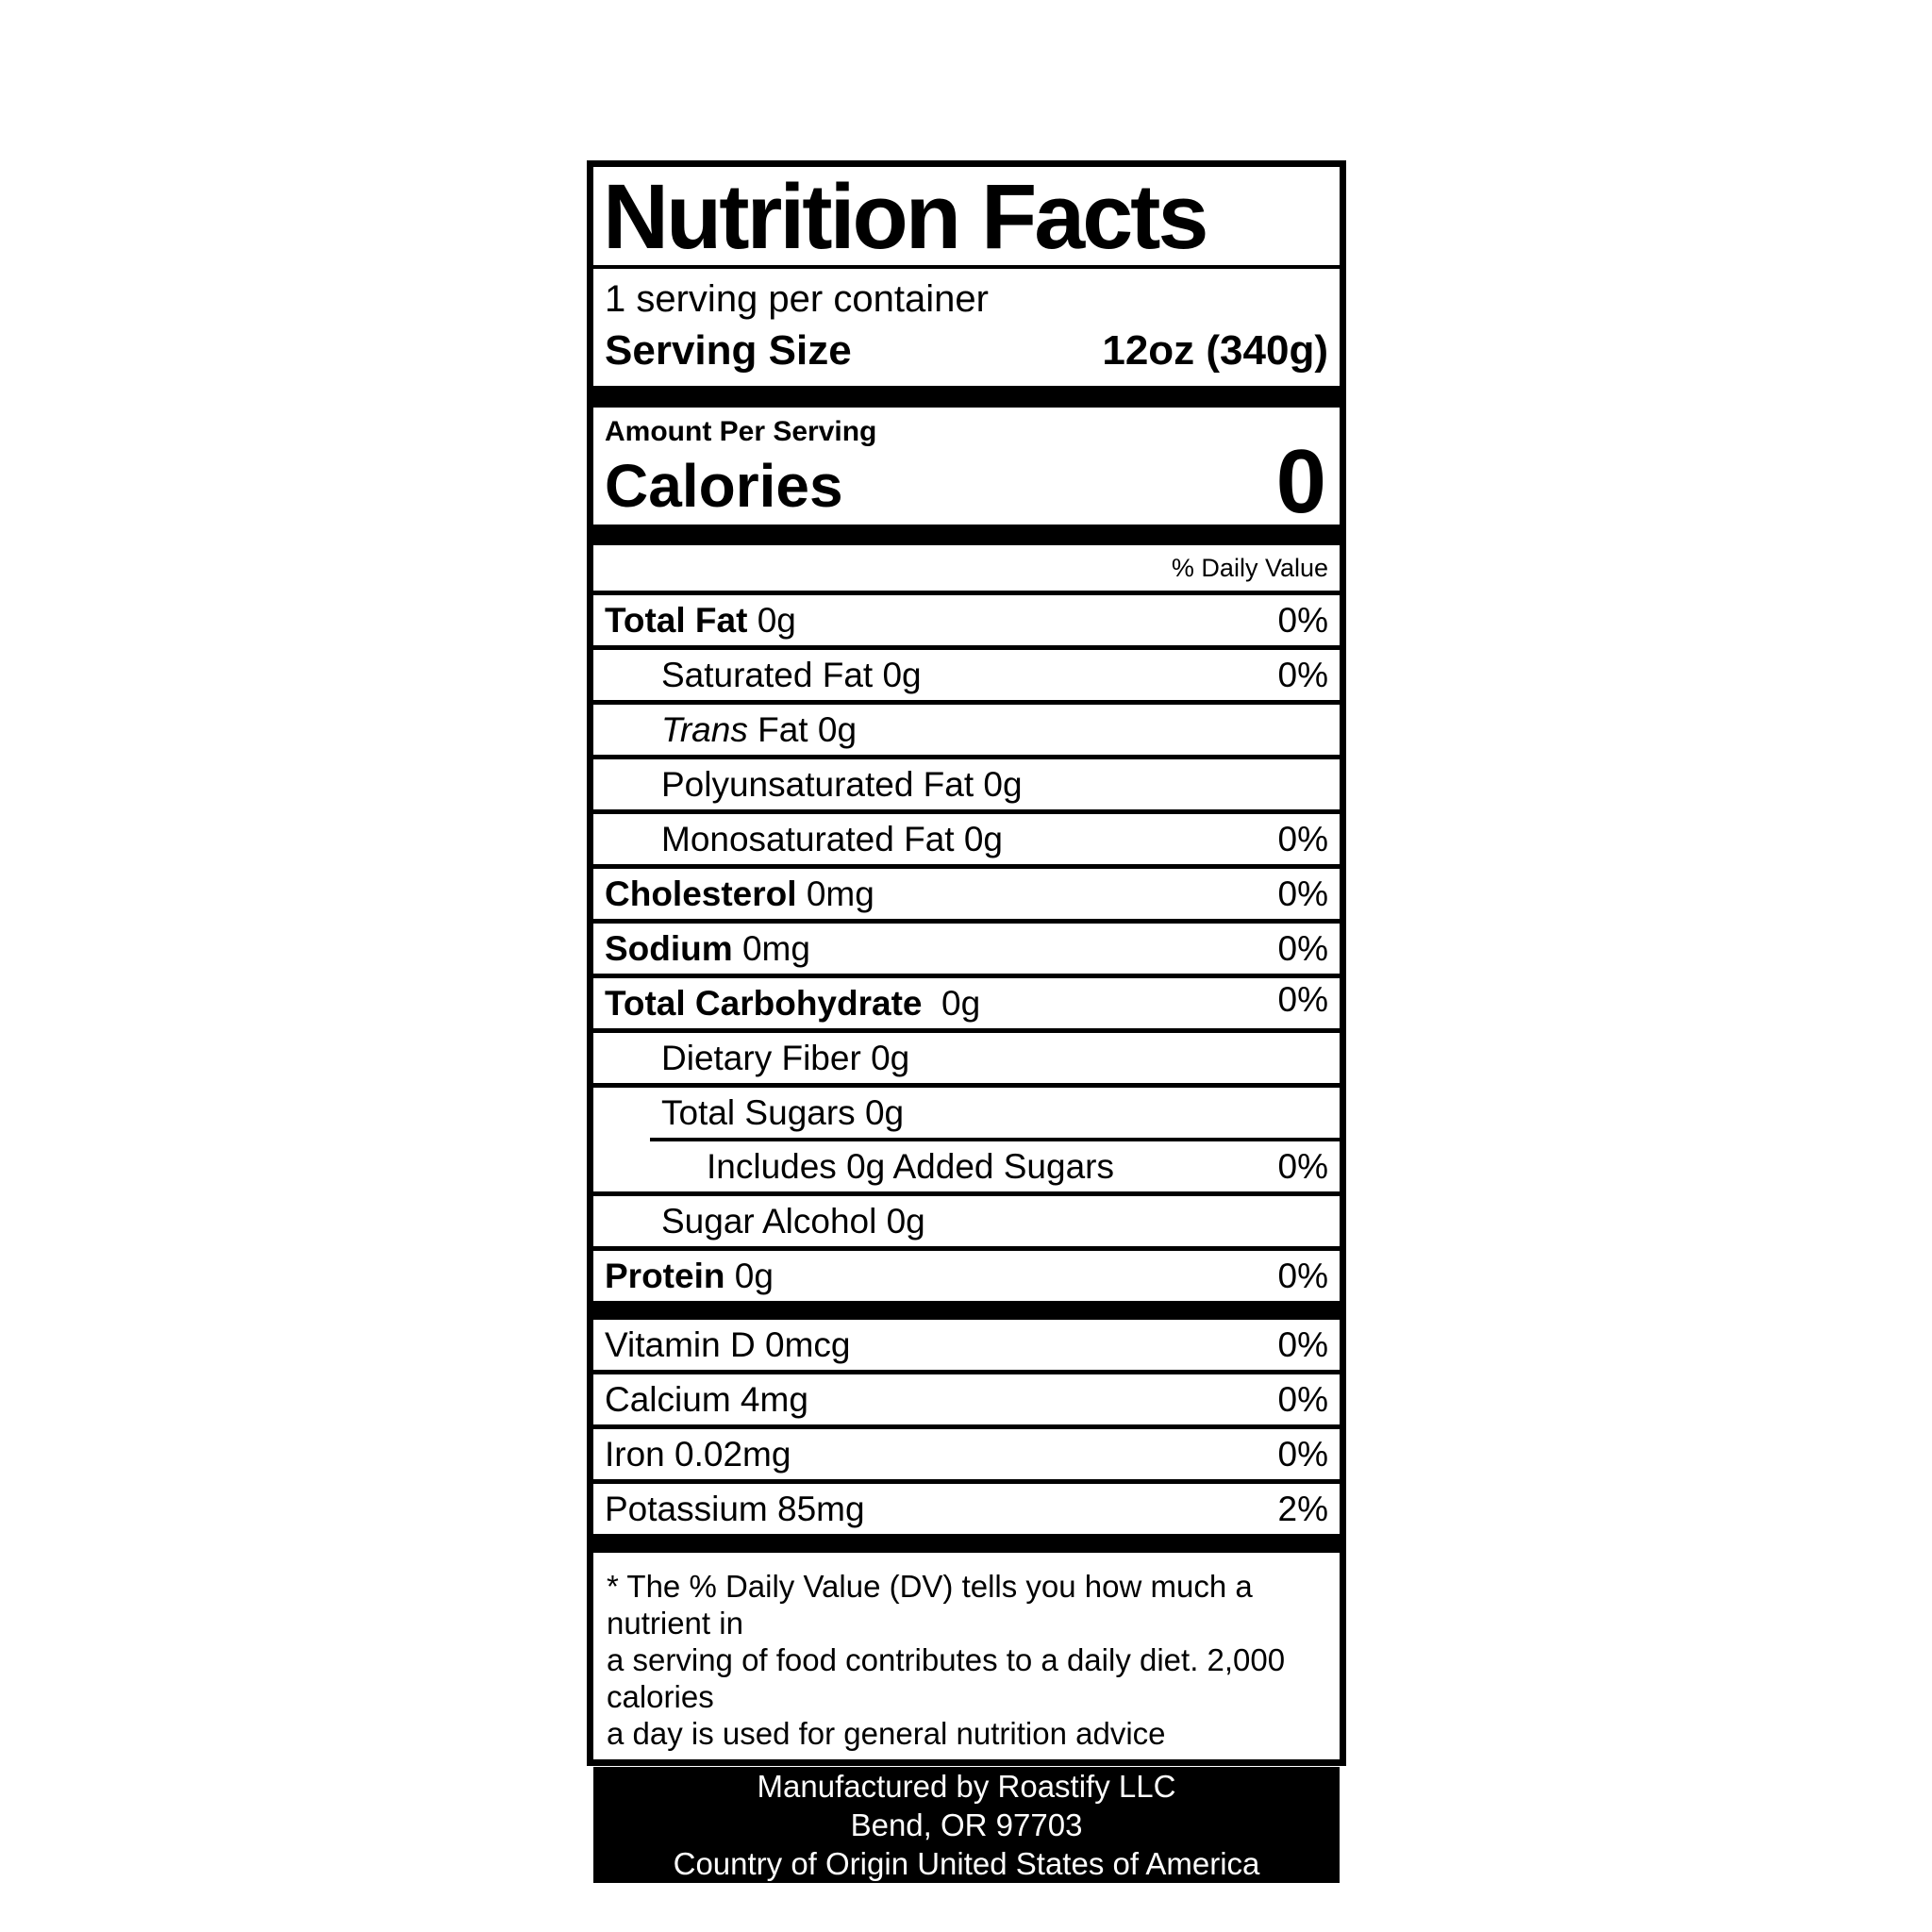  What do you see at coordinates (741, 432) in the screenshot?
I see `amount-per-serving-label: Amount Per Serving` at bounding box center [741, 432].